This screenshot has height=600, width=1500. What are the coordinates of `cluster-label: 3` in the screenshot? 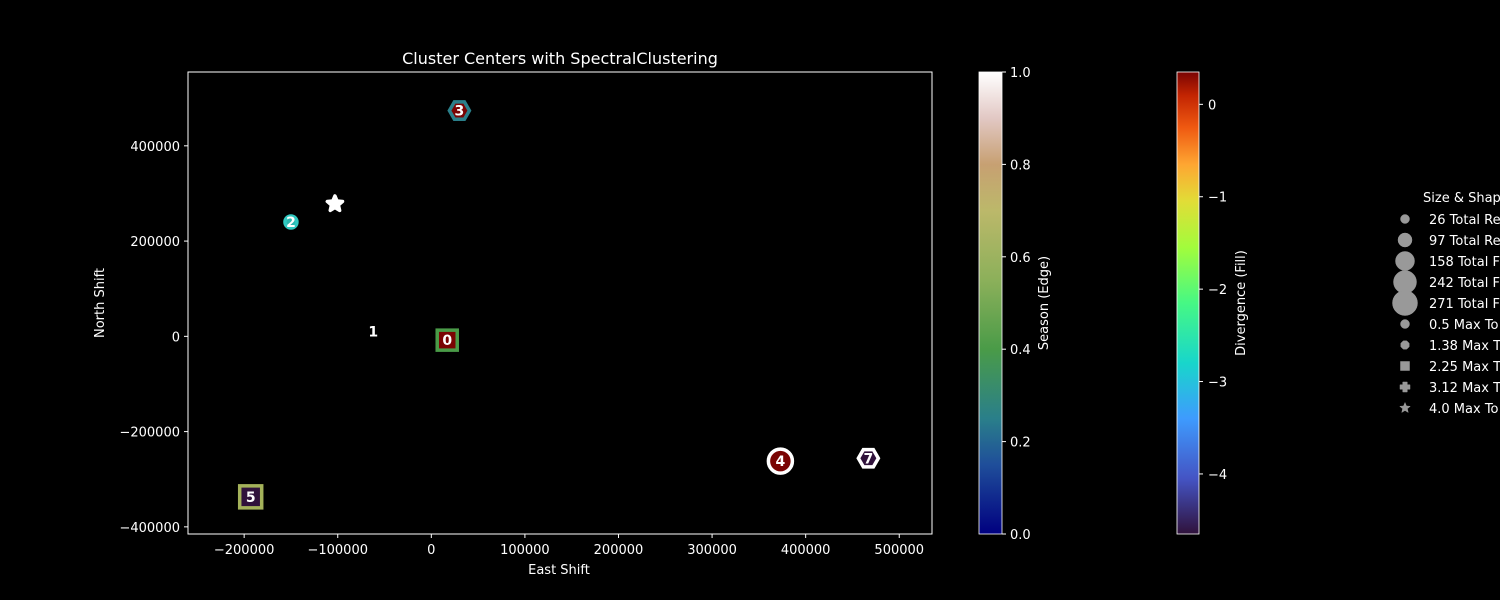 It's located at (460, 112).